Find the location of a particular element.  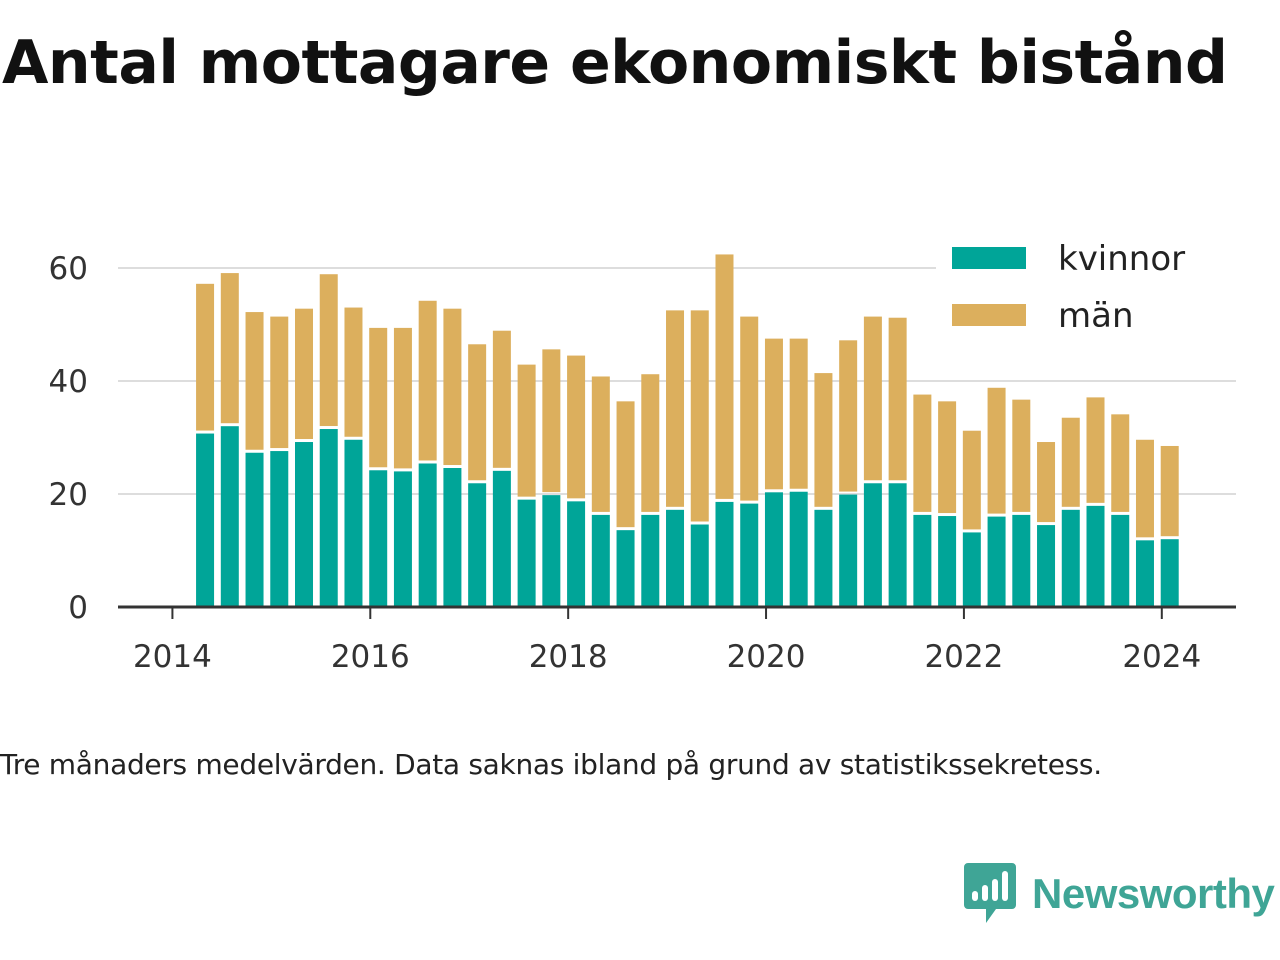

legend-swatch-kvinnor is located at coordinates (989, 258).